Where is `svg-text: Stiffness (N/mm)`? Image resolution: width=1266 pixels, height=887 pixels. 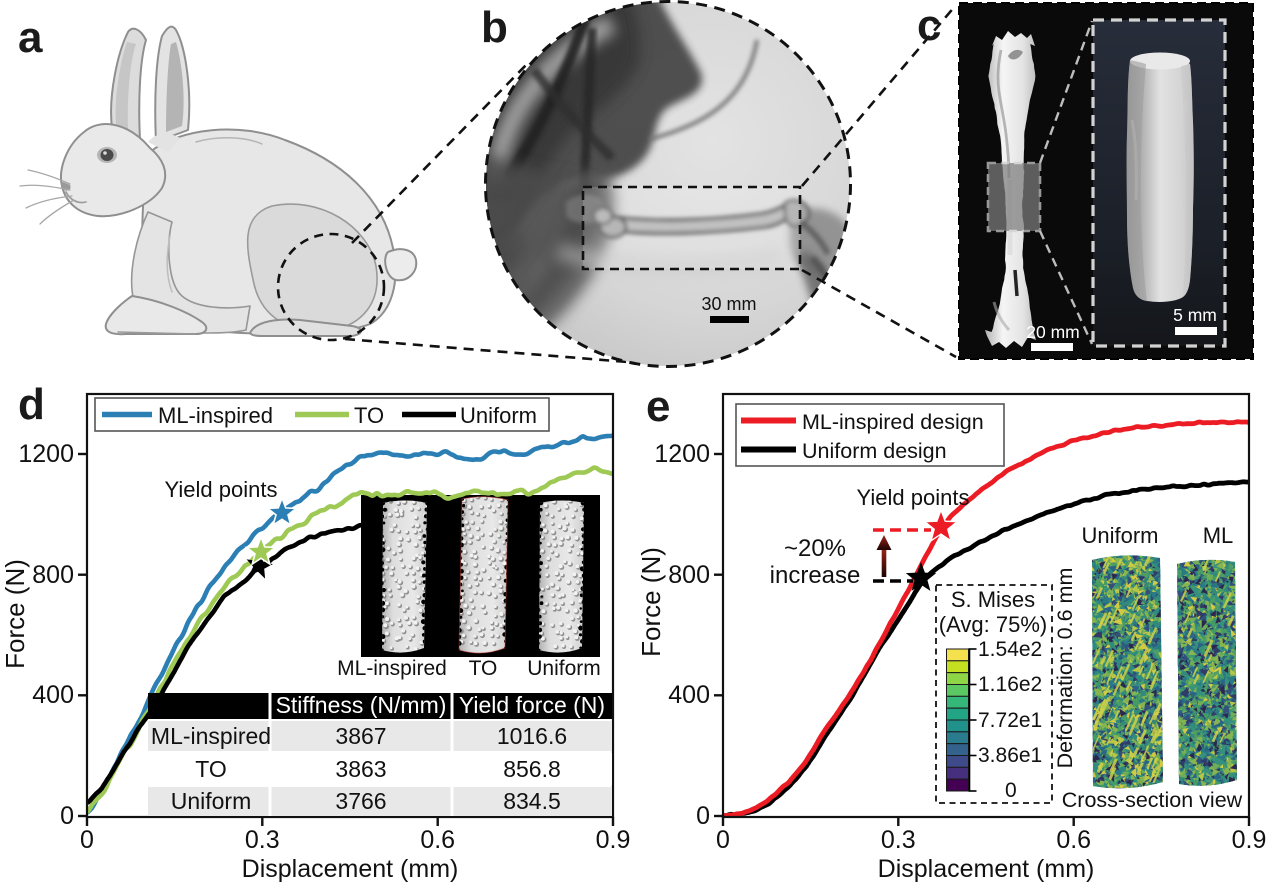
svg-text: Stiffness (N/mm) is located at coordinates (361, 705).